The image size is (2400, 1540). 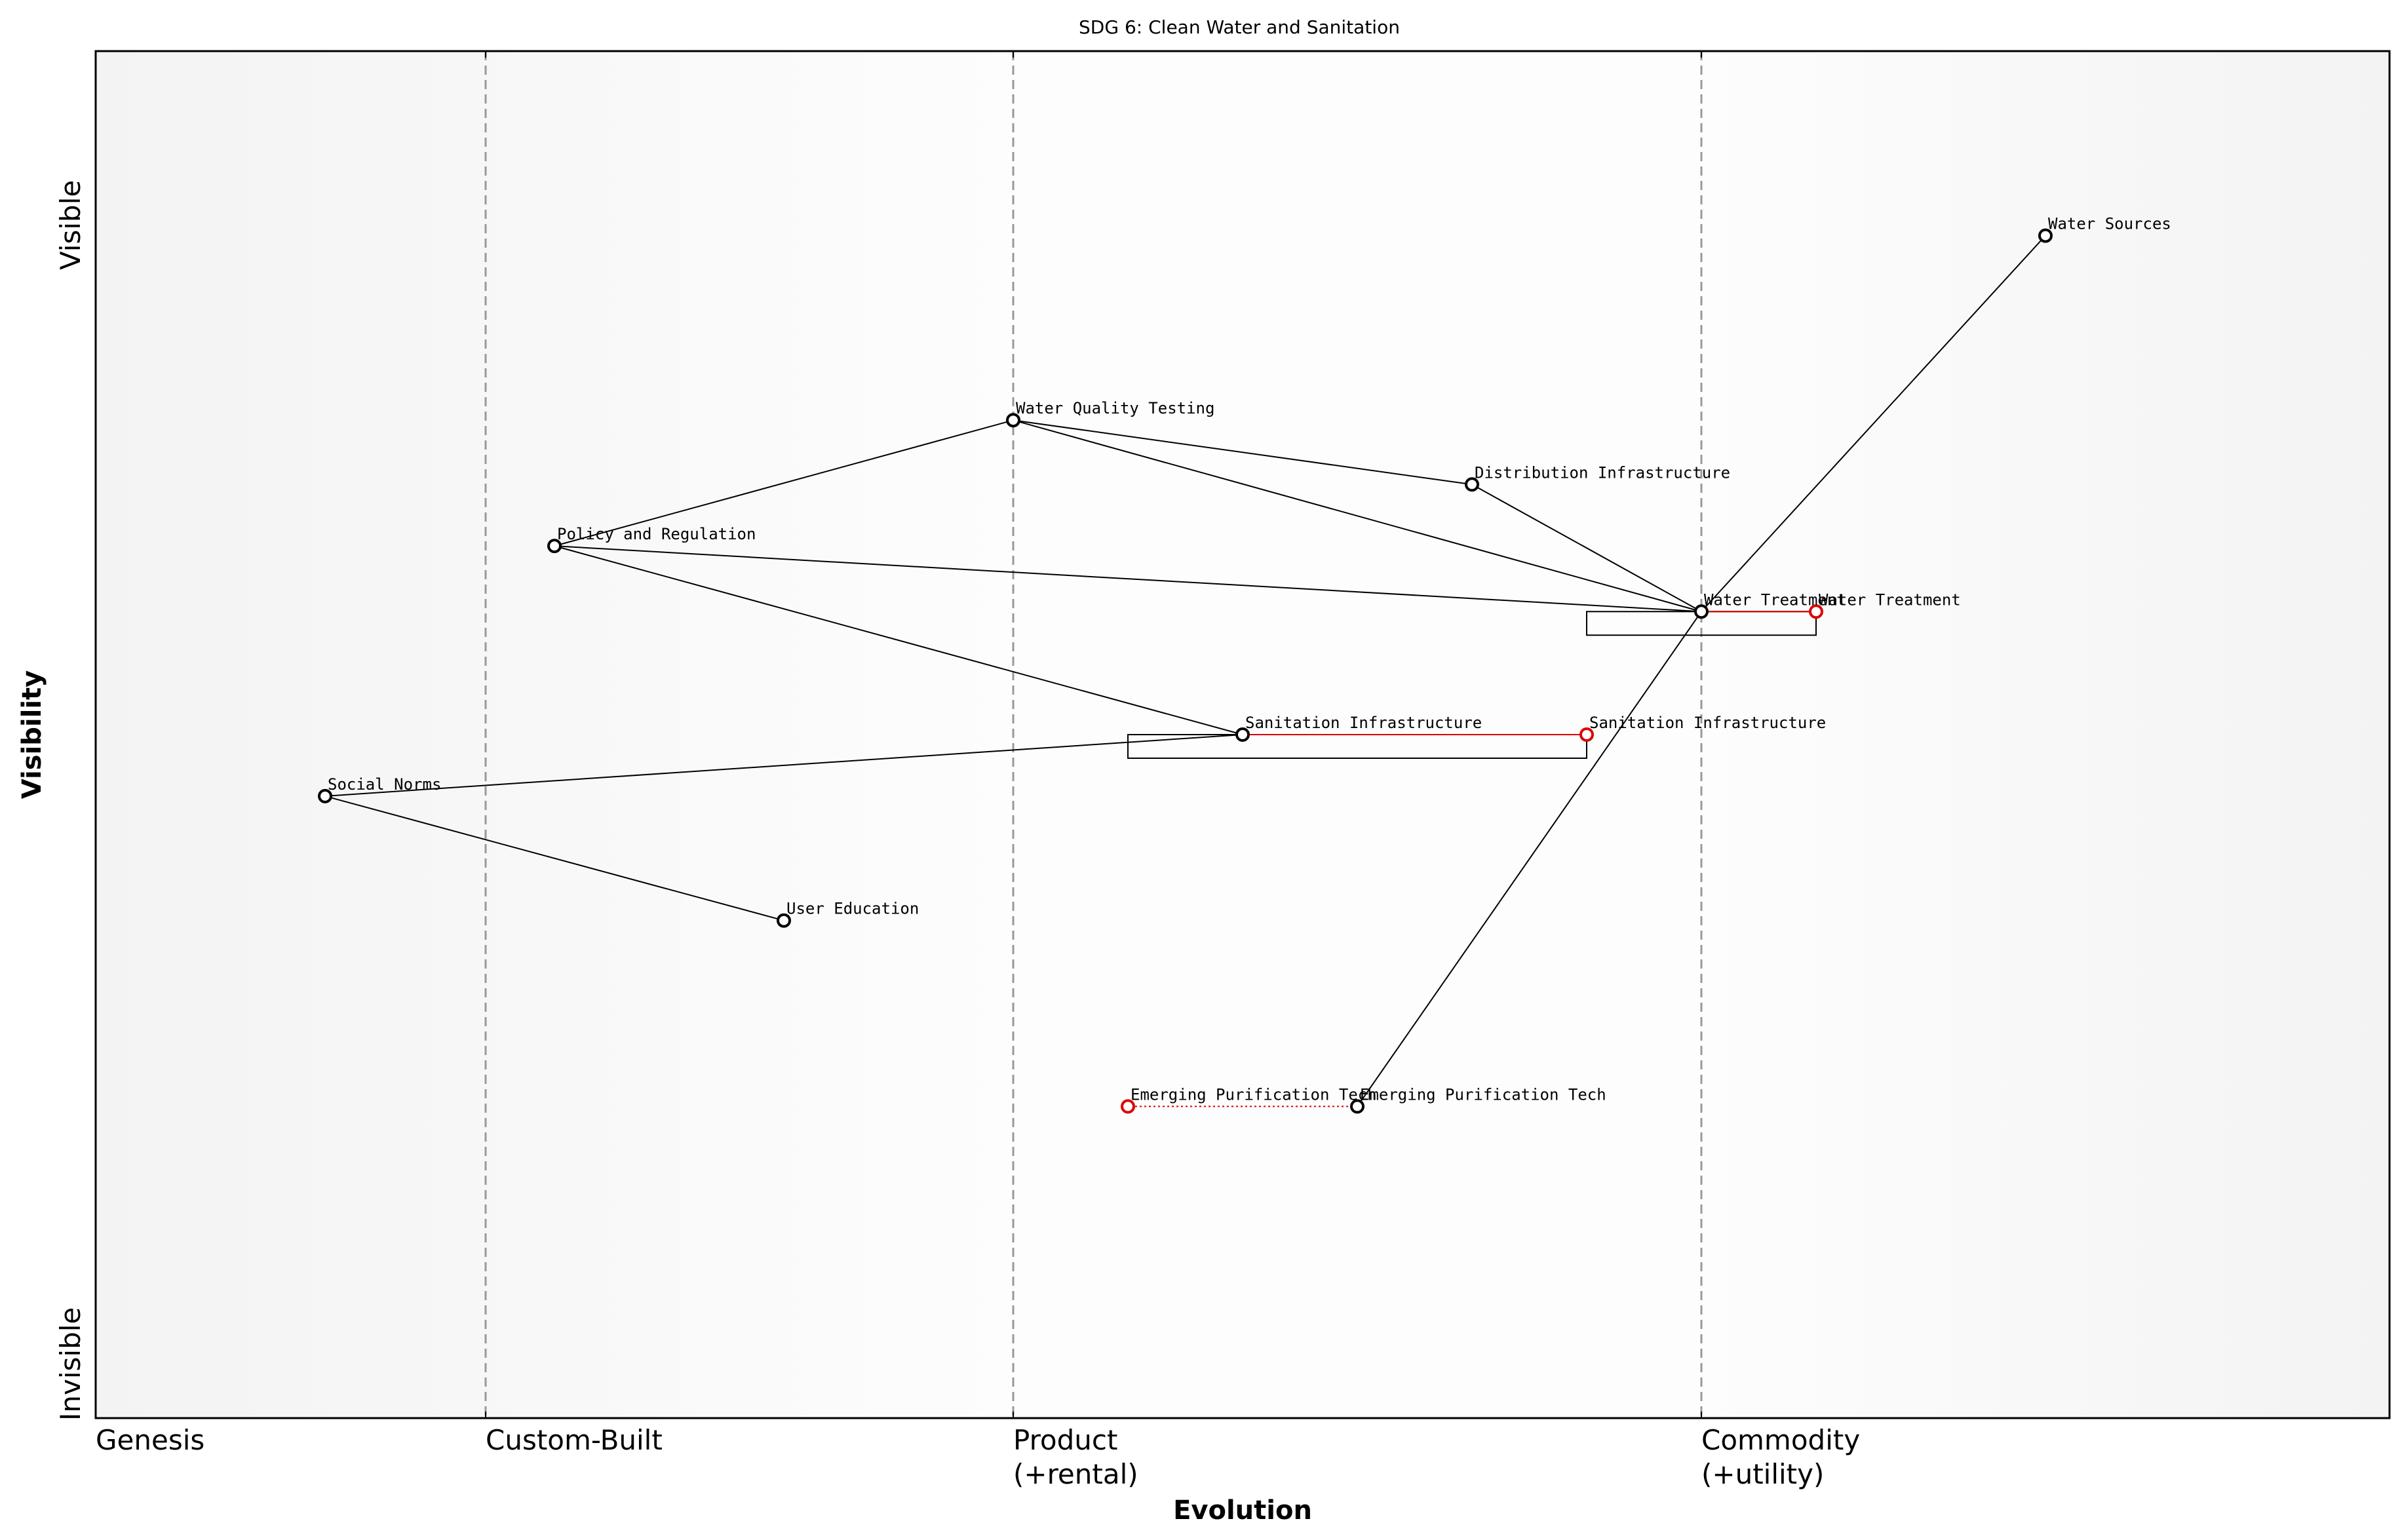 What do you see at coordinates (656, 534) in the screenshot?
I see `component-label: Policy and Regulation` at bounding box center [656, 534].